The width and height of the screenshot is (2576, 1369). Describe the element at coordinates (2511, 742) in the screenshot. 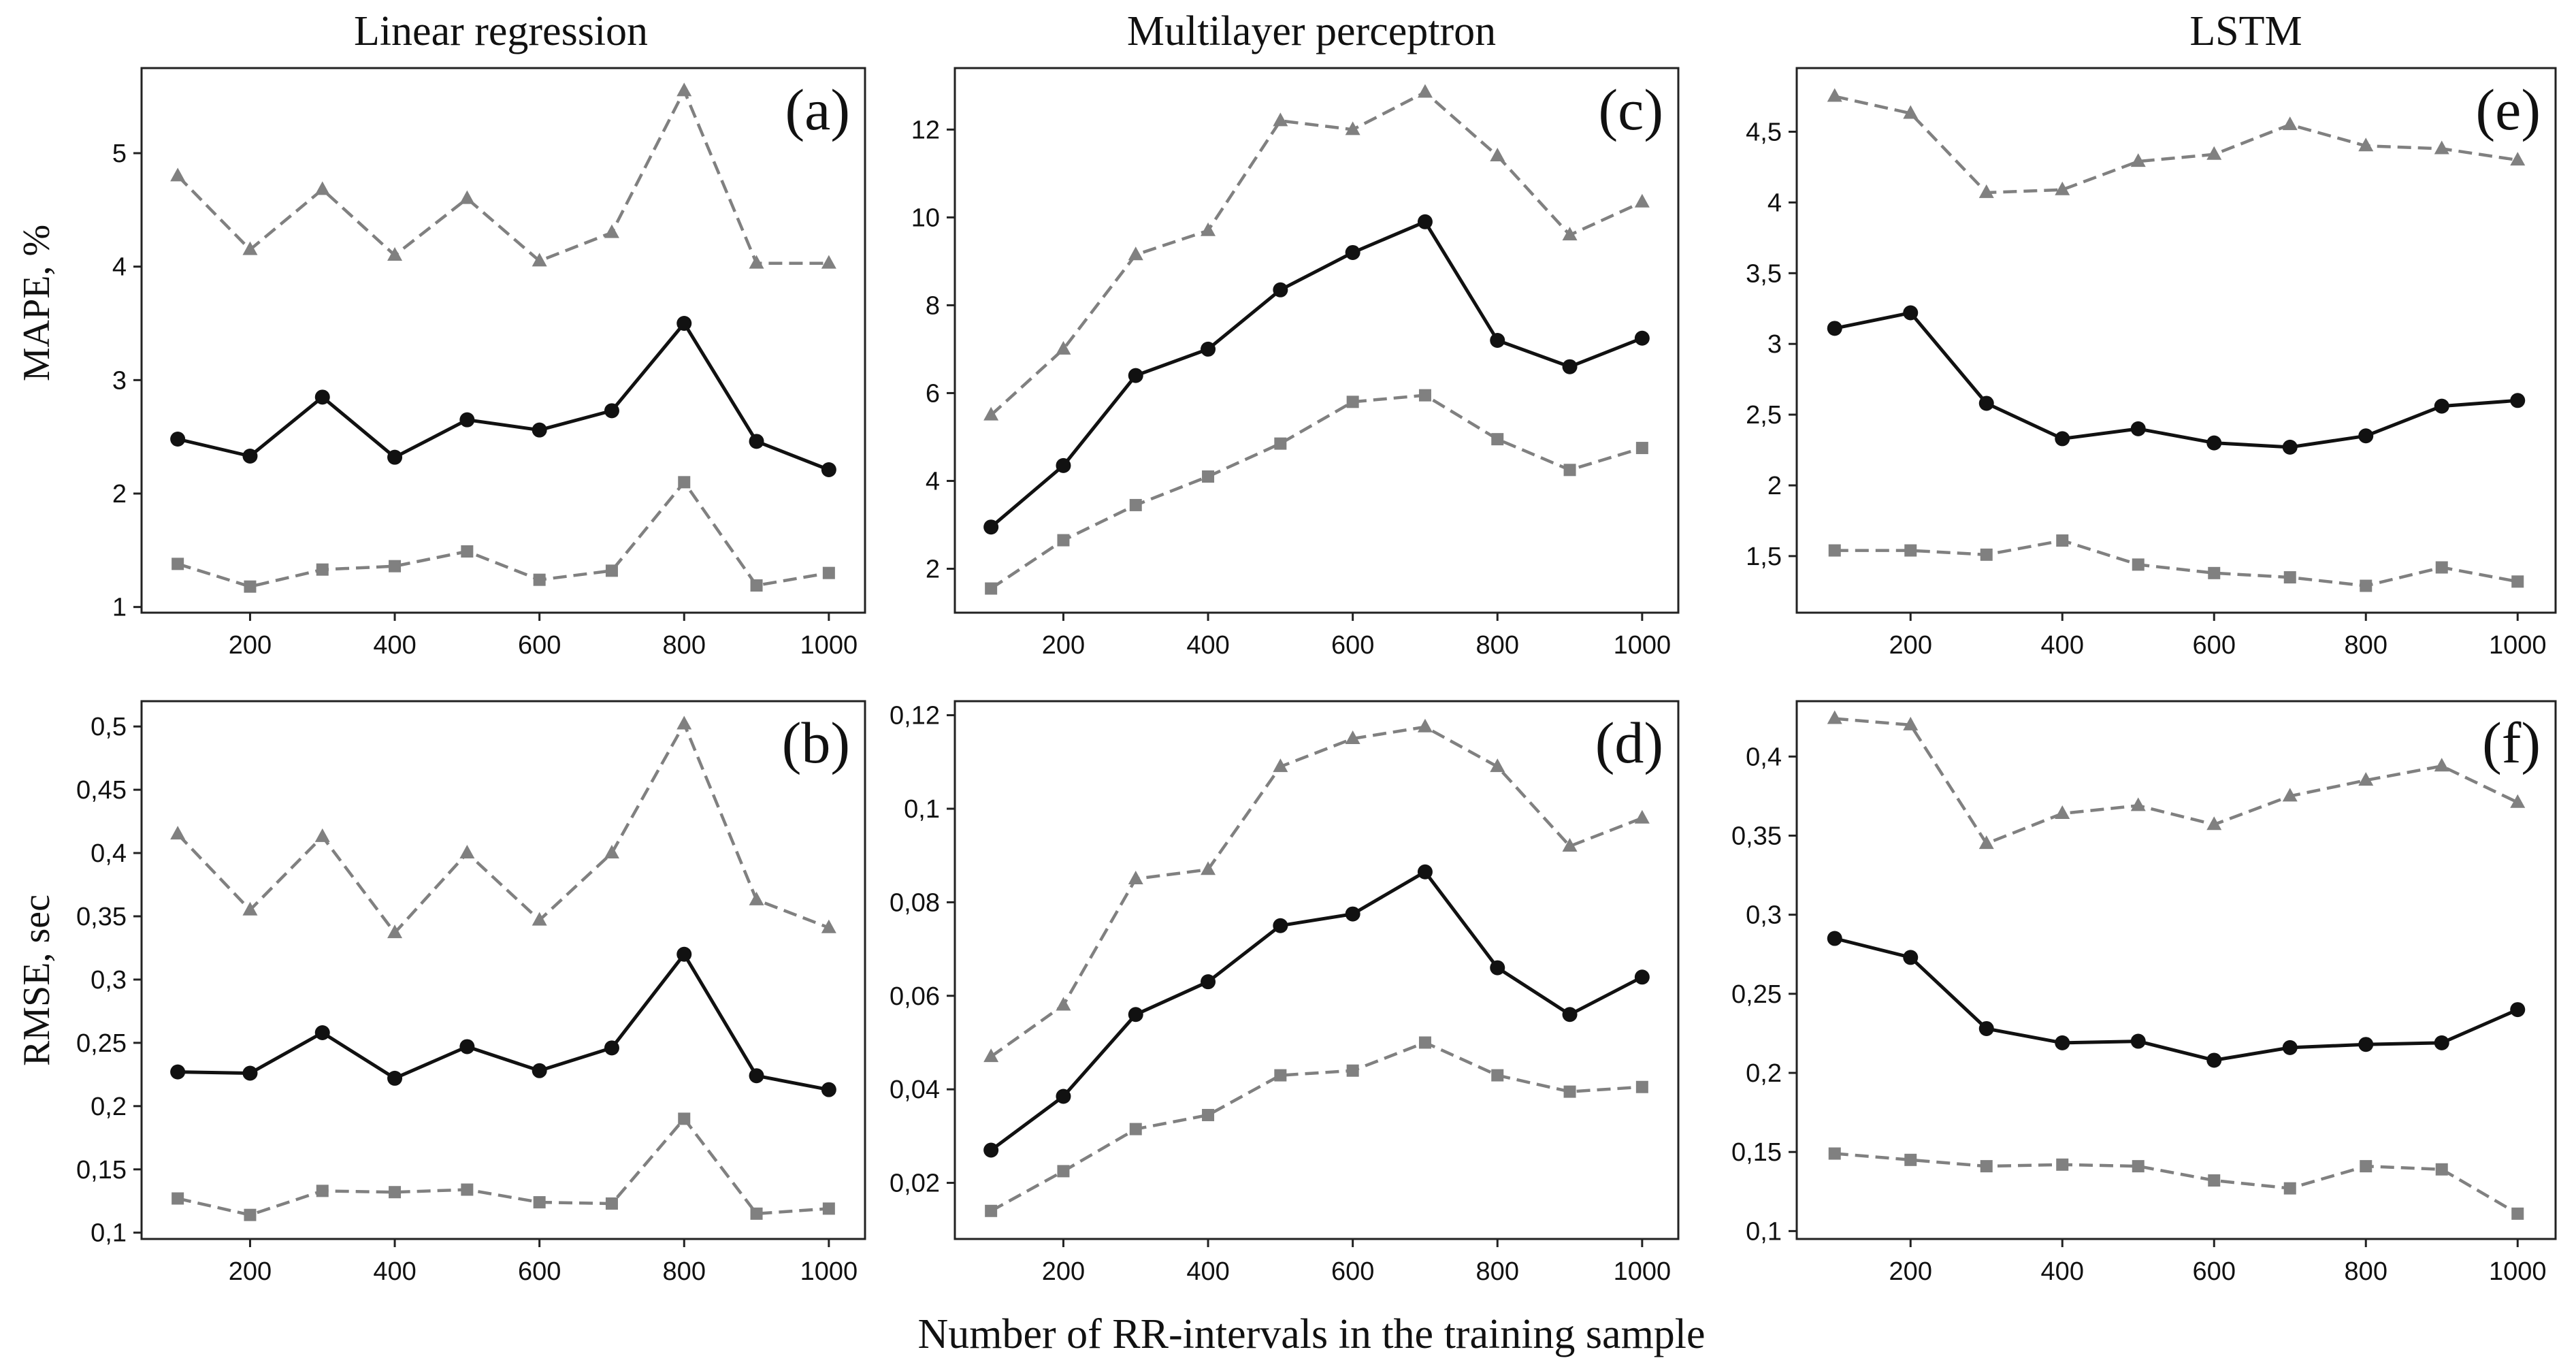

I see `panel-label-f: (f)` at that location.